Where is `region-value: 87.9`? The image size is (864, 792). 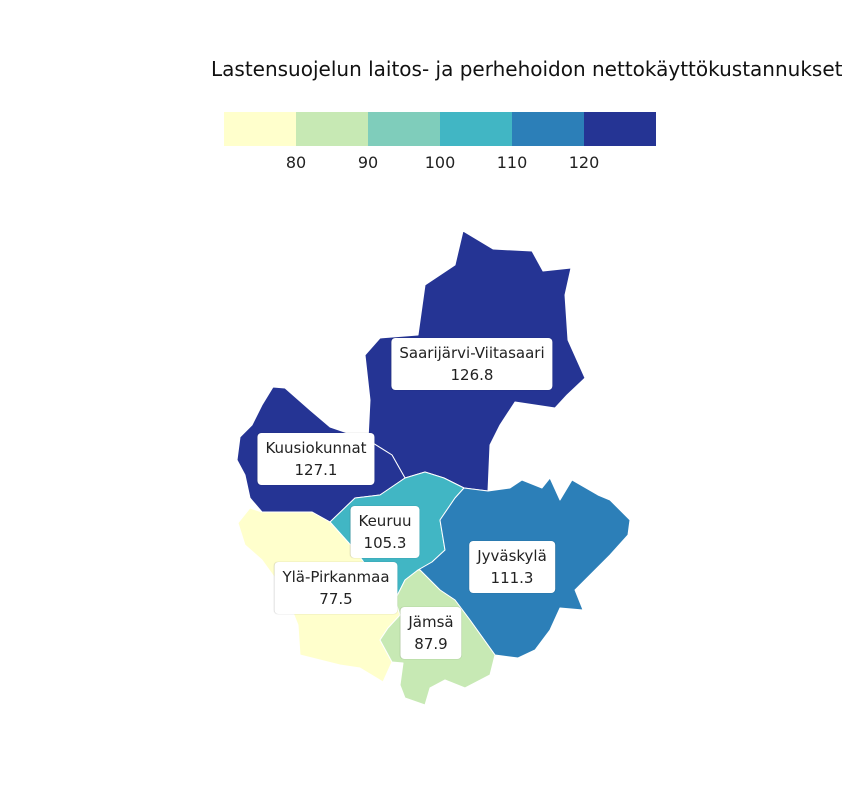 region-value: 87.9 is located at coordinates (431, 644).